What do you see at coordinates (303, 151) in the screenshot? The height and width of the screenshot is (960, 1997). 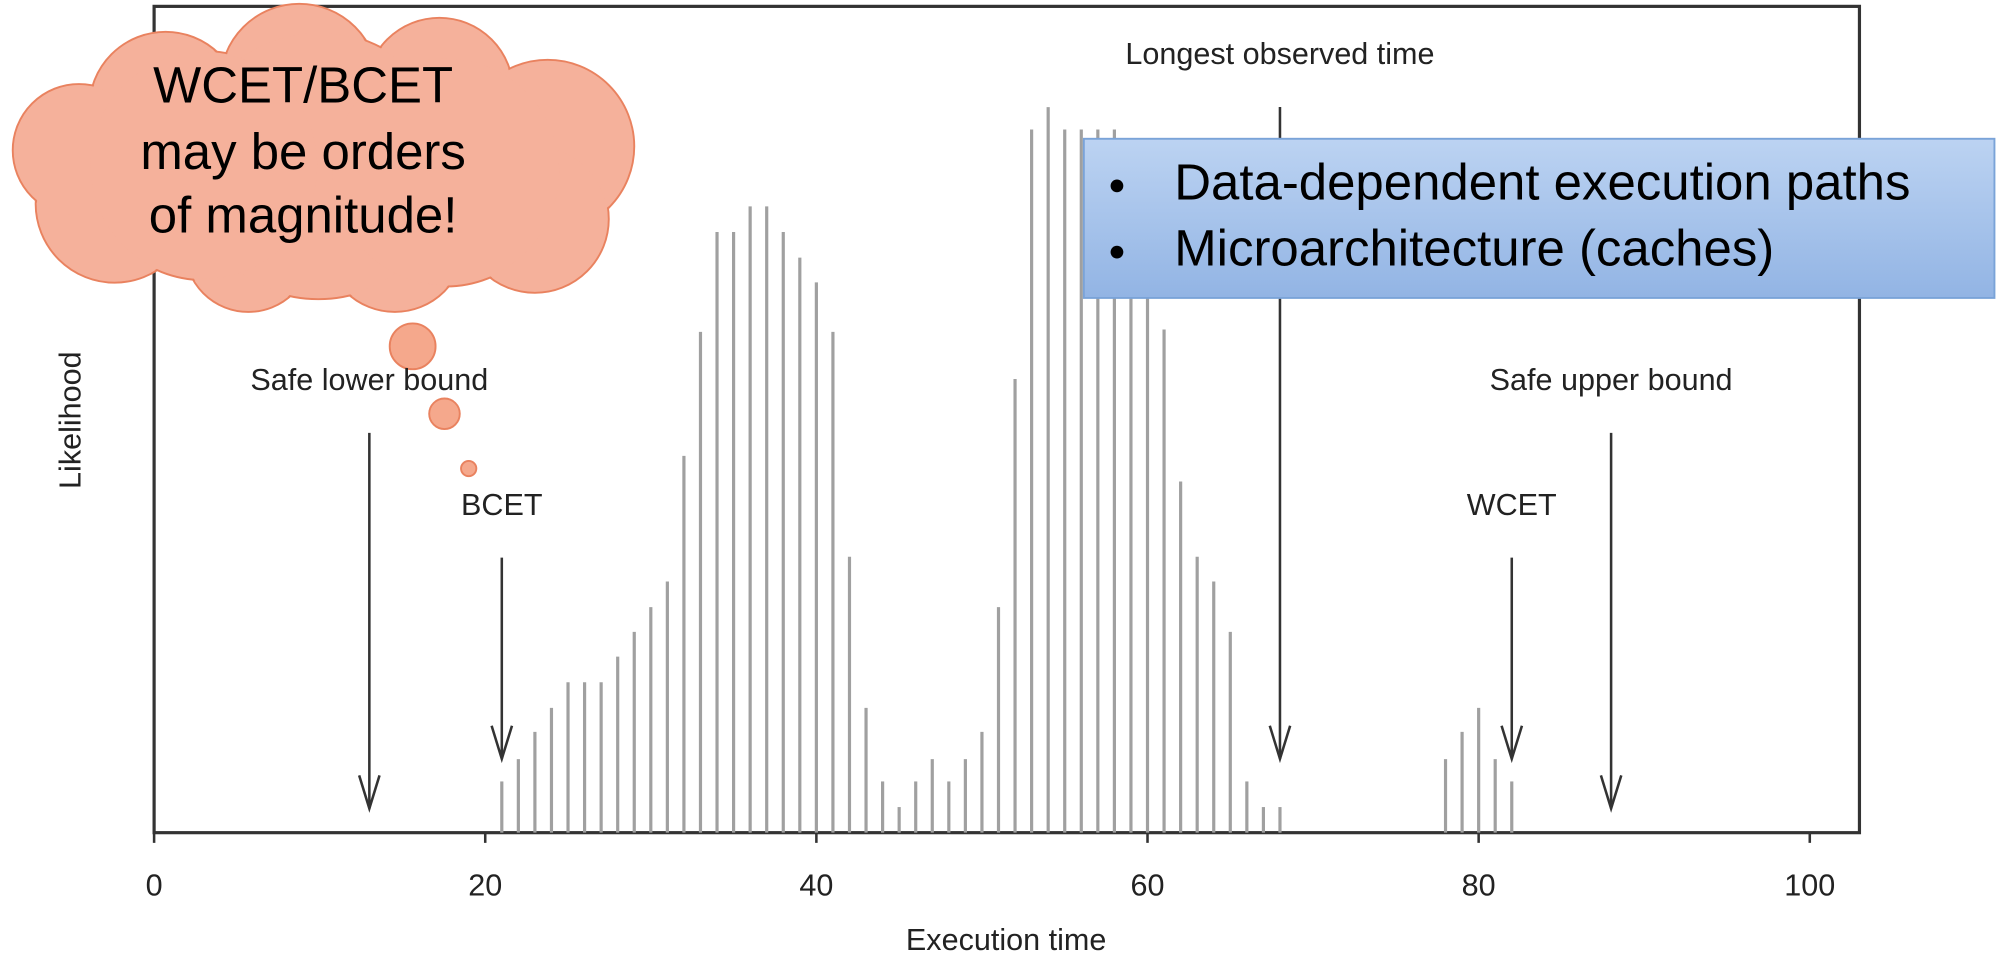 I see `callout-line: may be orders` at bounding box center [303, 151].